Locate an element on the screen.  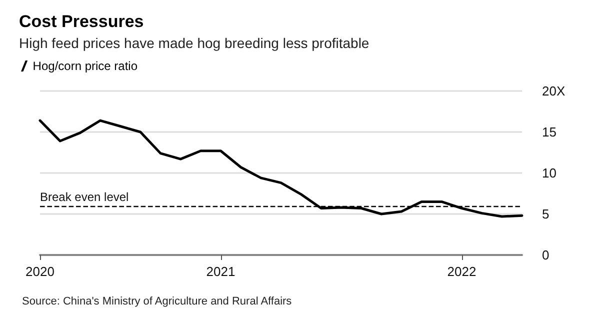
source-note: Source: China's Ministry of Agriculture and Rural Affairs is located at coordinates (157, 302).